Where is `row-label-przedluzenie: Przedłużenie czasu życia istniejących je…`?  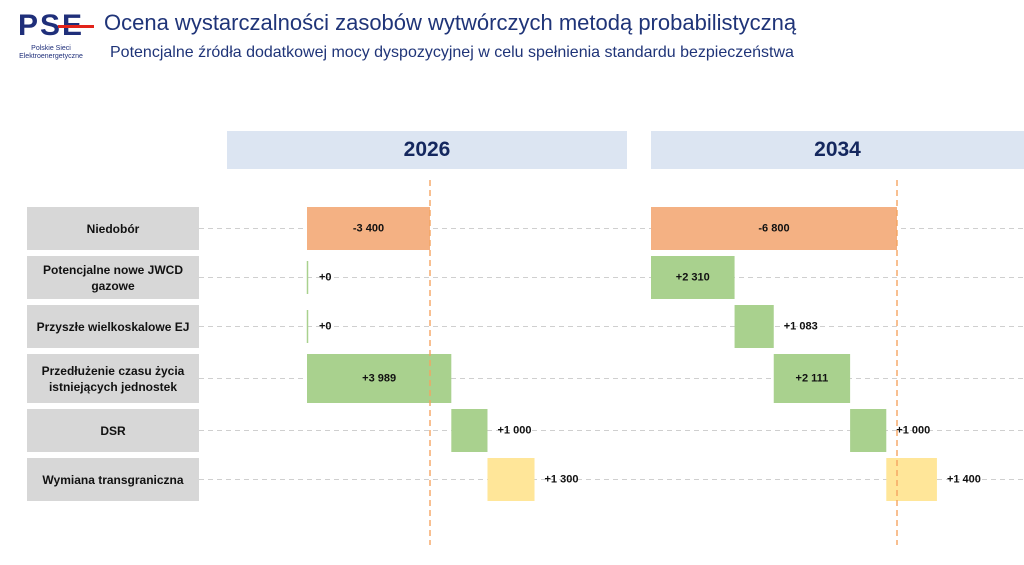
row-label-przedluzenie: Przedłużenie czasu życia istniejących je… is located at coordinates (113, 378).